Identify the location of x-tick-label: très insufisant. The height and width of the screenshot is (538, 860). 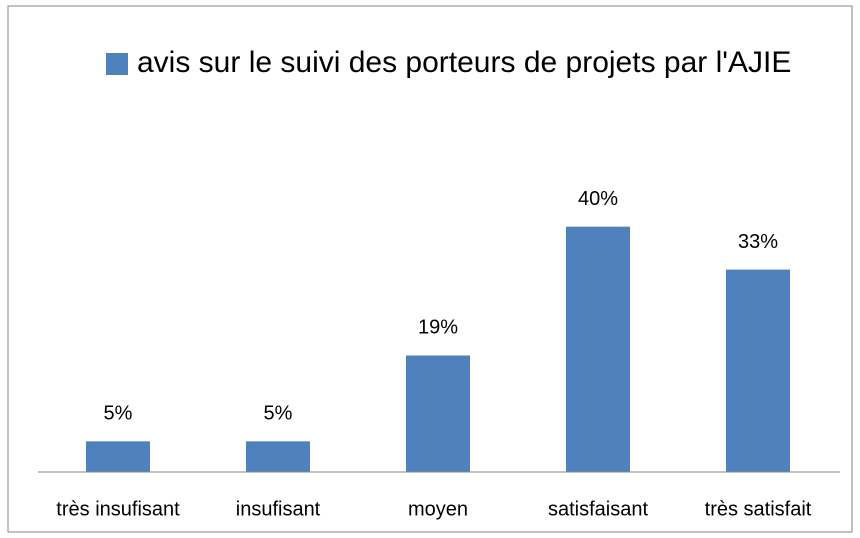
(118, 509).